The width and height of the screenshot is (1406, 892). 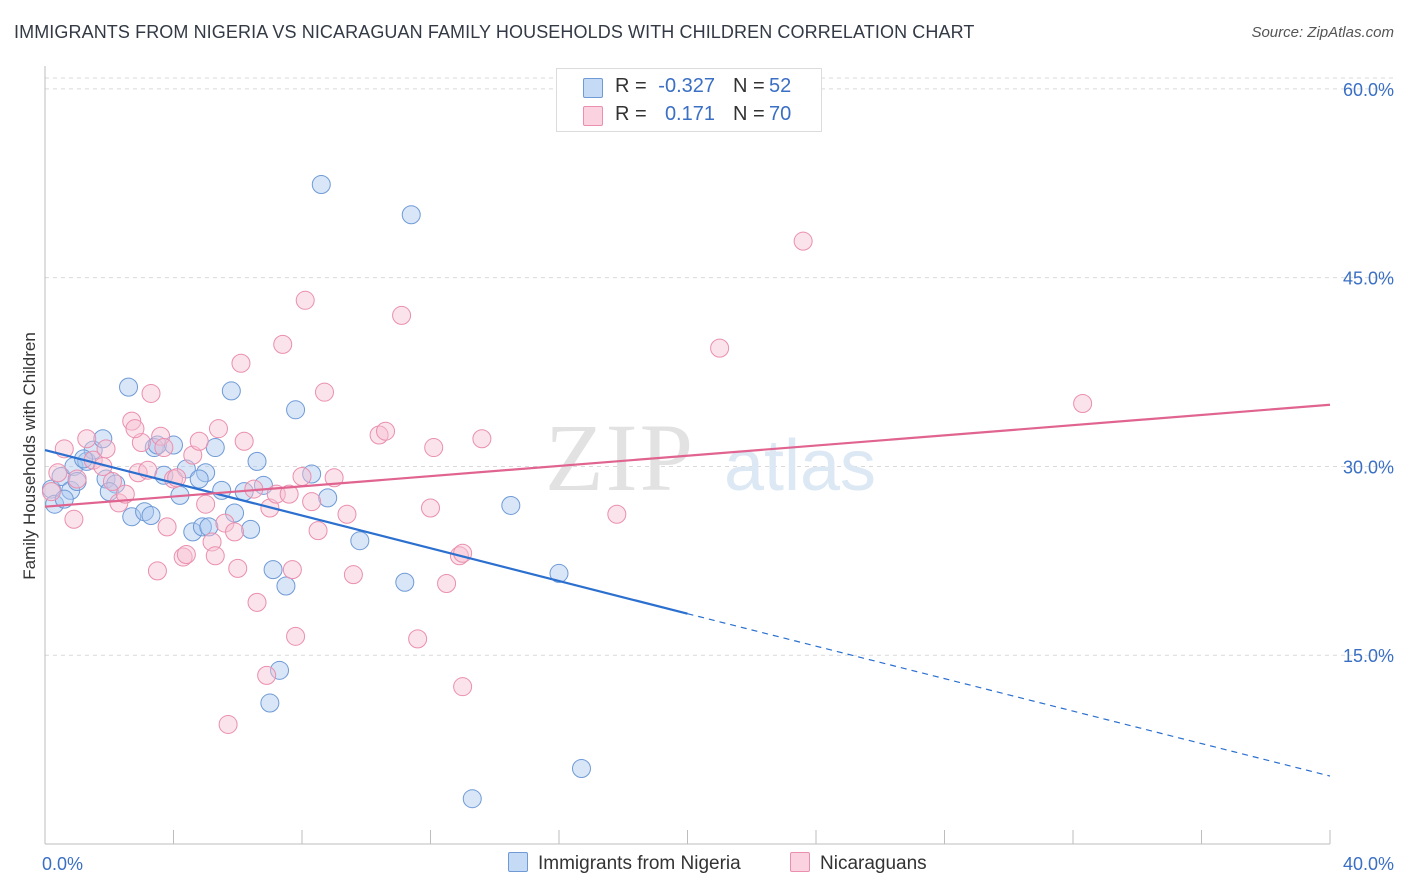 I want to click on correlation-legend: R = -0.327 N = 52 R = 0.171 N = 70, so click(x=689, y=100).